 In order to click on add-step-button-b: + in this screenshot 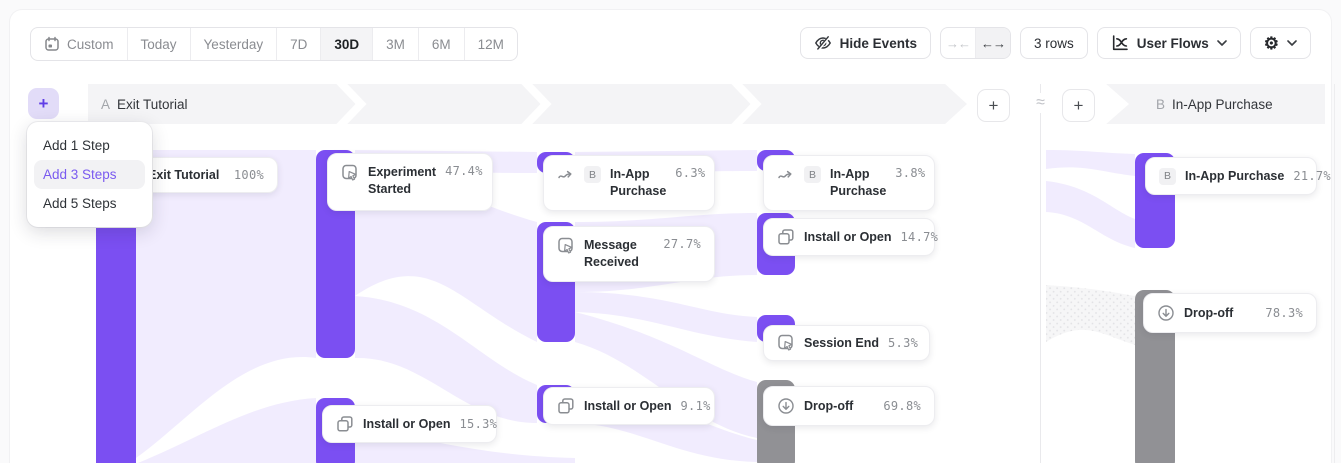, I will do `click(1078, 105)`.